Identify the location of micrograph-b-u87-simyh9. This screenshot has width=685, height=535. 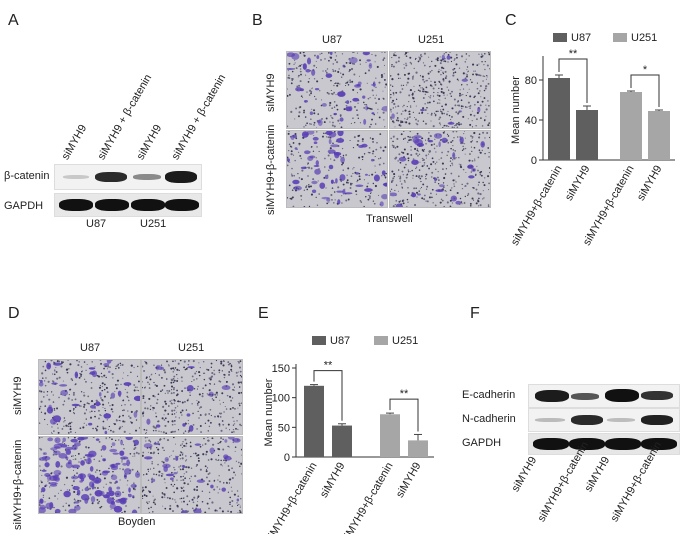
(337, 90).